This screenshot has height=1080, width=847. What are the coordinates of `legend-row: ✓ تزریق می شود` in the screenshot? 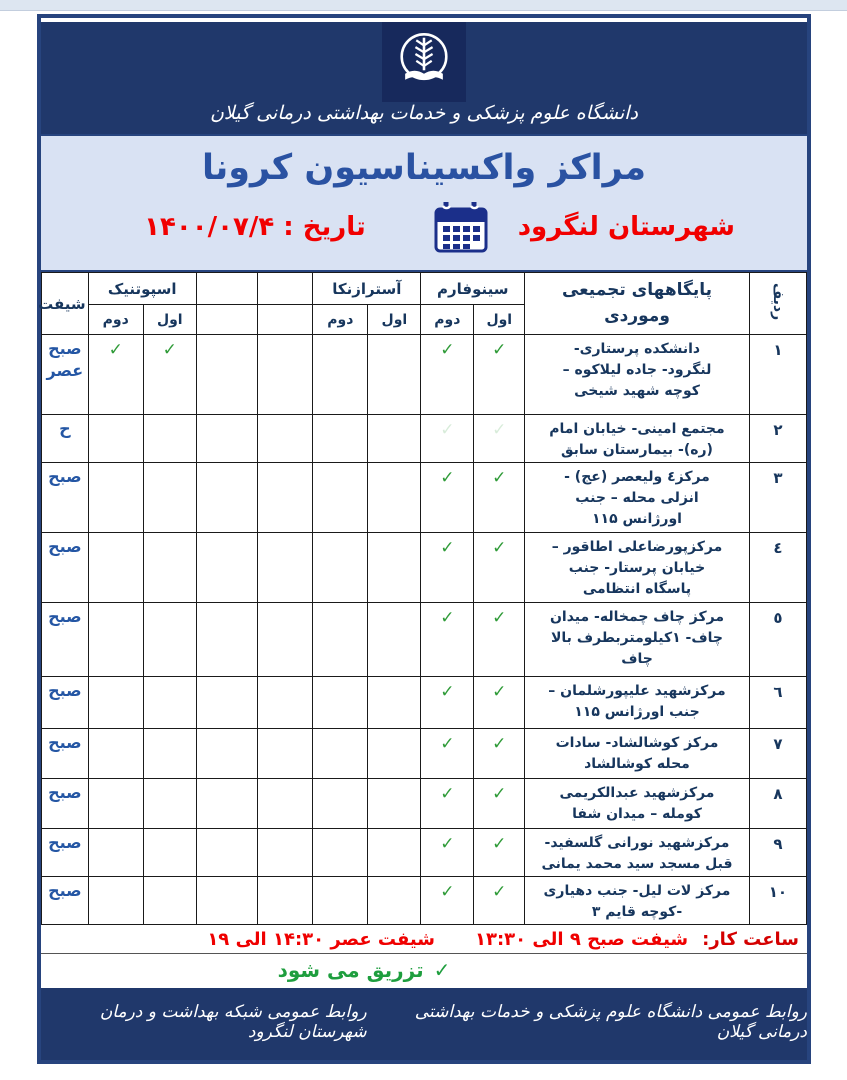 It's located at (373, 971).